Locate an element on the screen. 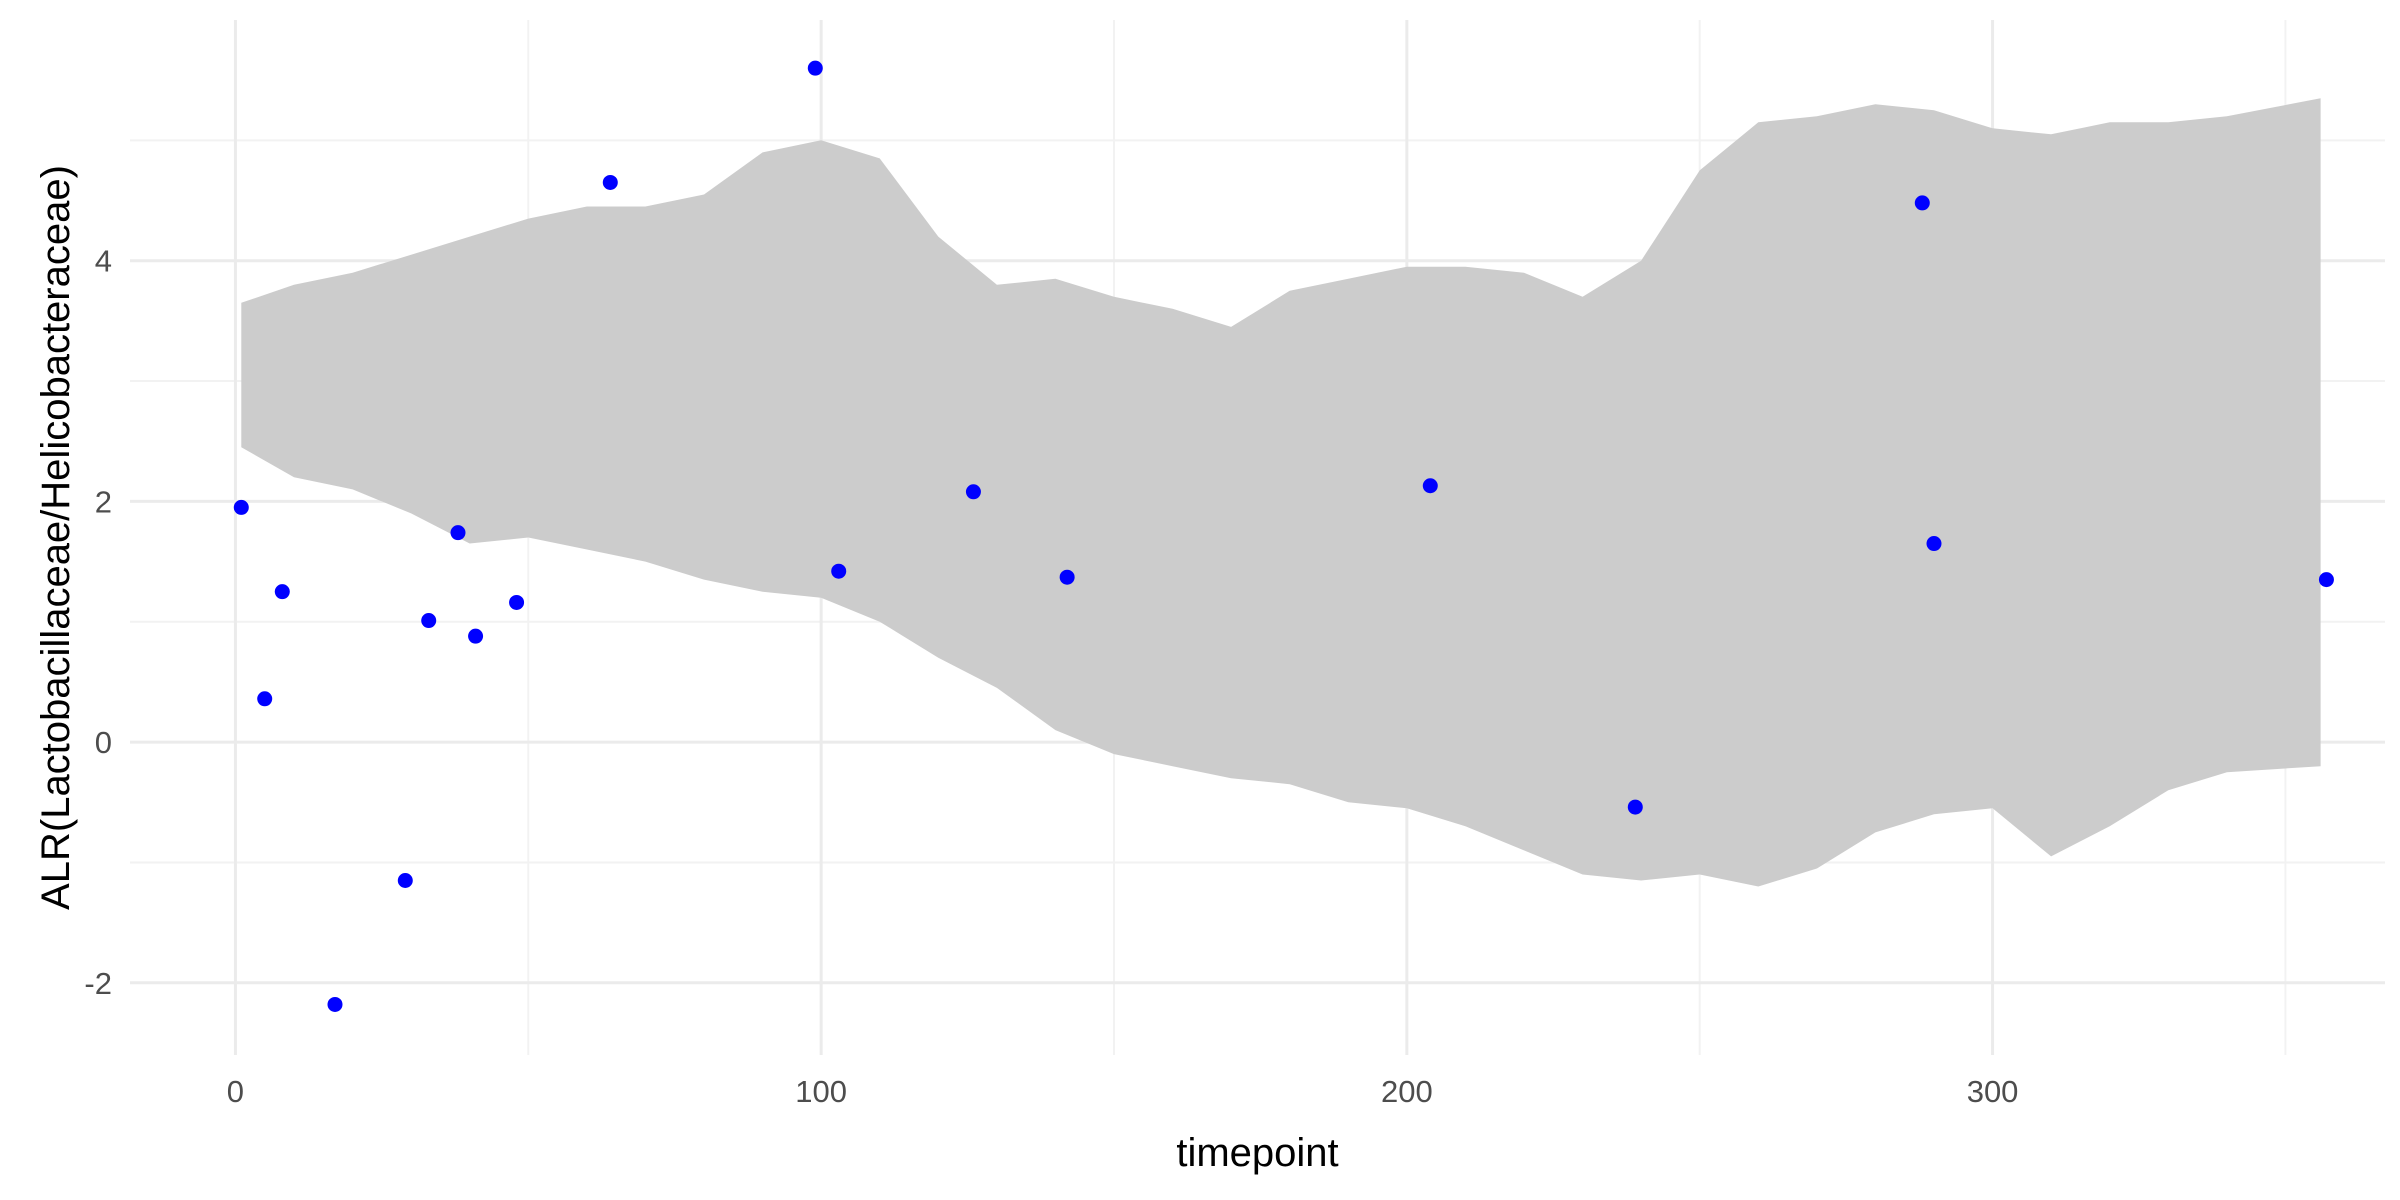 The height and width of the screenshot is (1200, 2400). y-axis-title: ALR(Lactobacillaceae/Helicobacteraceae) is located at coordinates (56, 537).